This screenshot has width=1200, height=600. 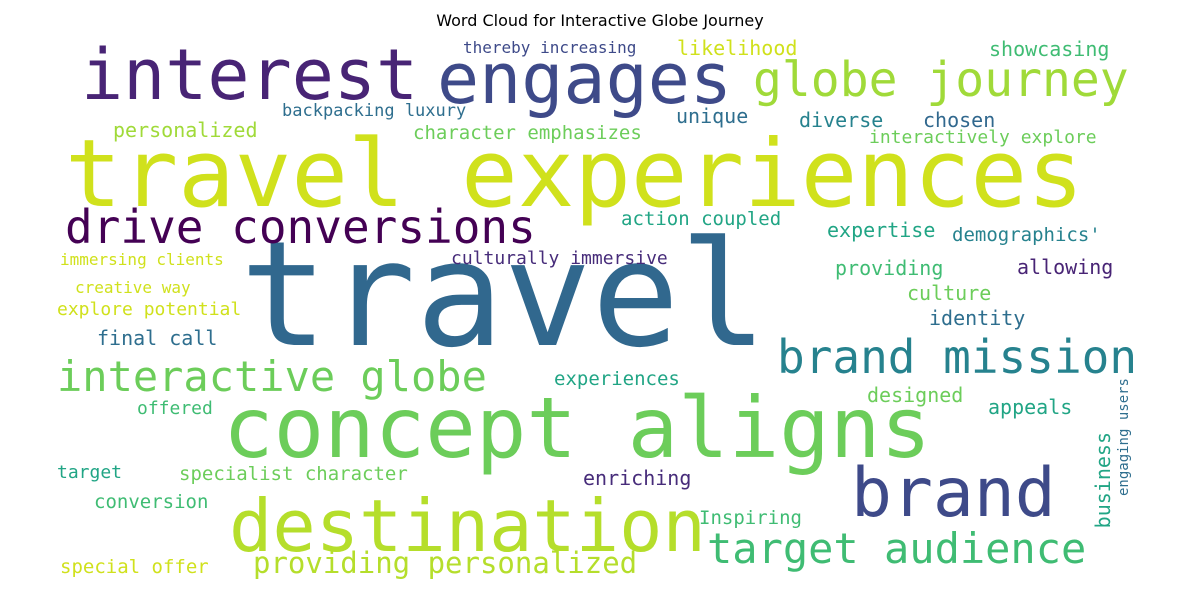 What do you see at coordinates (142, 259) in the screenshot?
I see `word-immersing-clients: immersing clients` at bounding box center [142, 259].